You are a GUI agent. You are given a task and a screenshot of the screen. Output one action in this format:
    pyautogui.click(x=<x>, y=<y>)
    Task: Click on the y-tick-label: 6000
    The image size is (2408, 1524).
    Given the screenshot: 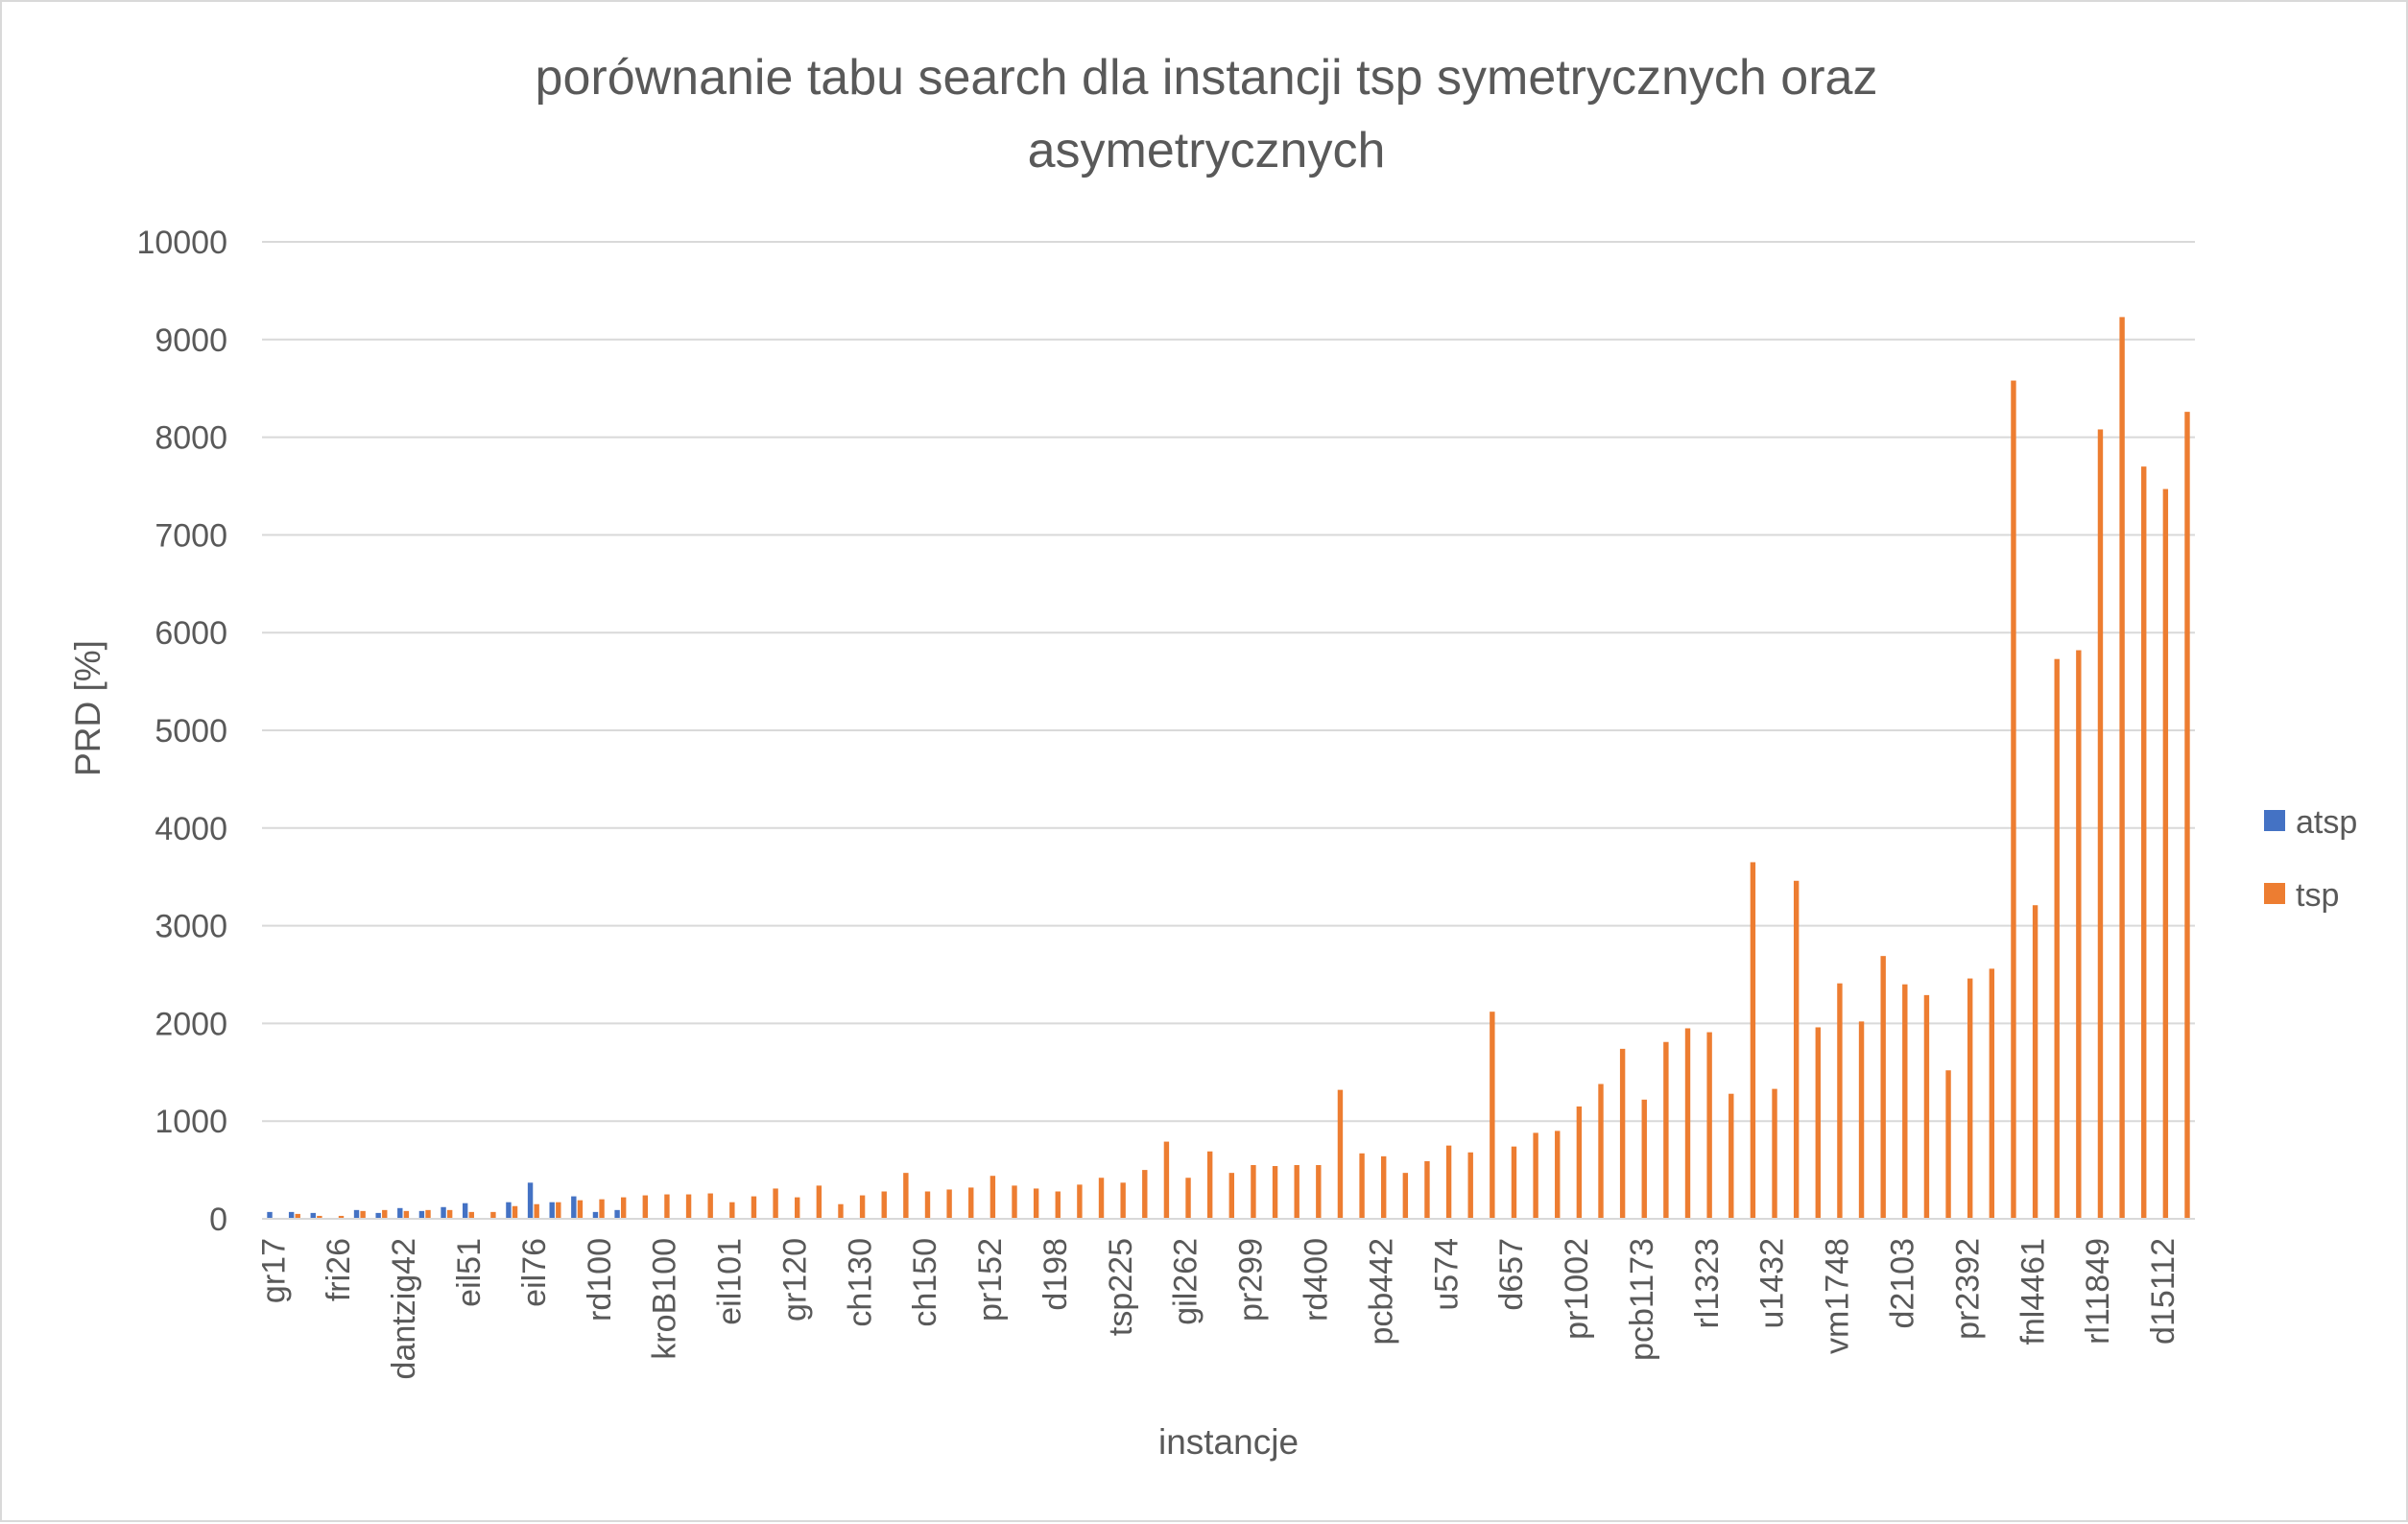 What is the action you would take?
    pyautogui.click(x=191, y=633)
    